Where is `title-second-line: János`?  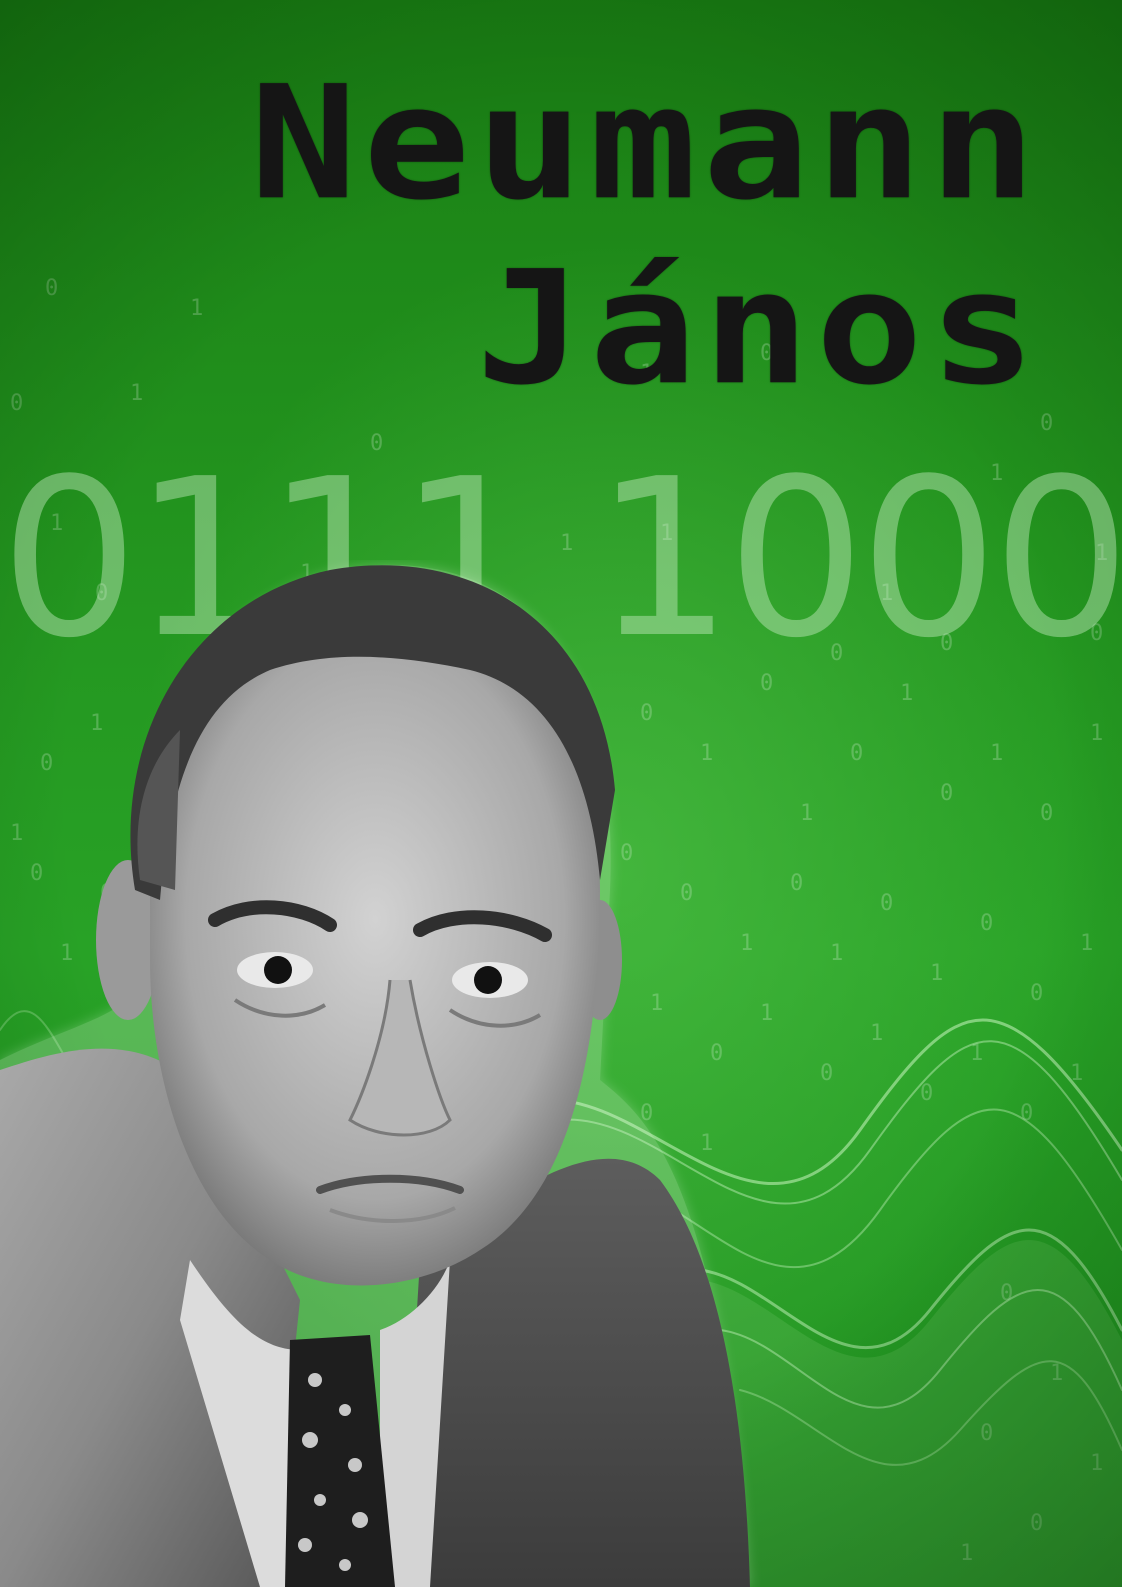
title-second-line: János is located at coordinates (759, 328).